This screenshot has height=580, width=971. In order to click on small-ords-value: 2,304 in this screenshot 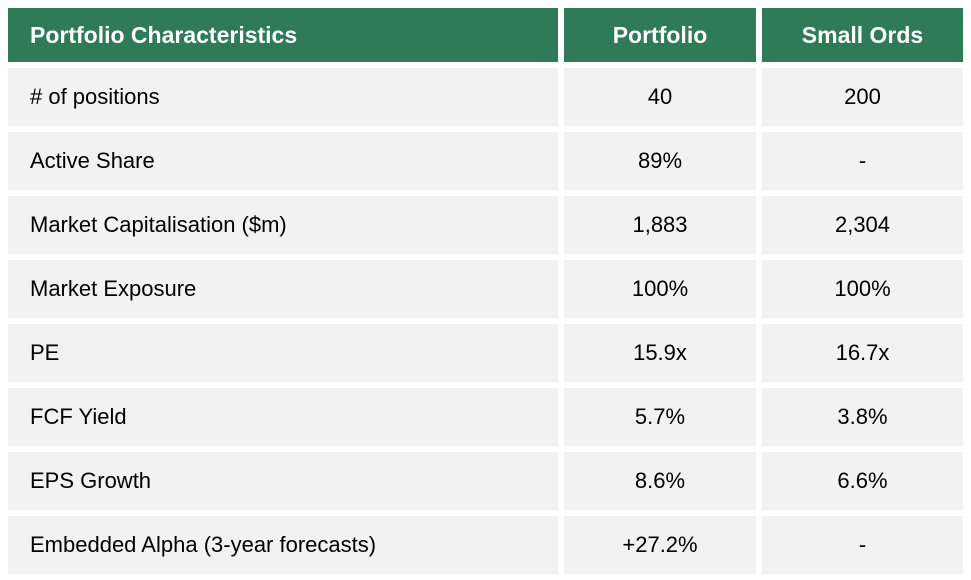, I will do `click(862, 225)`.